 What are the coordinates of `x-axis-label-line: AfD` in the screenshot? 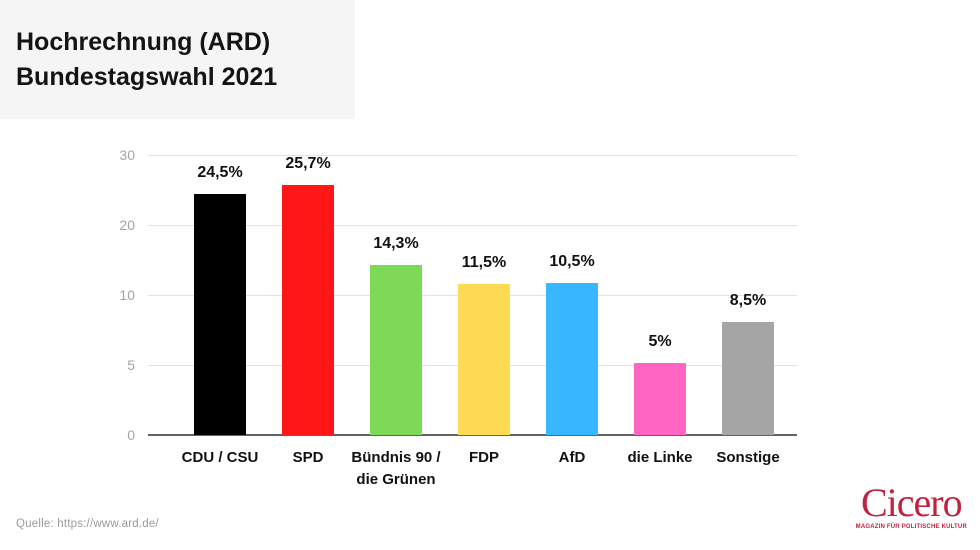 It's located at (572, 457).